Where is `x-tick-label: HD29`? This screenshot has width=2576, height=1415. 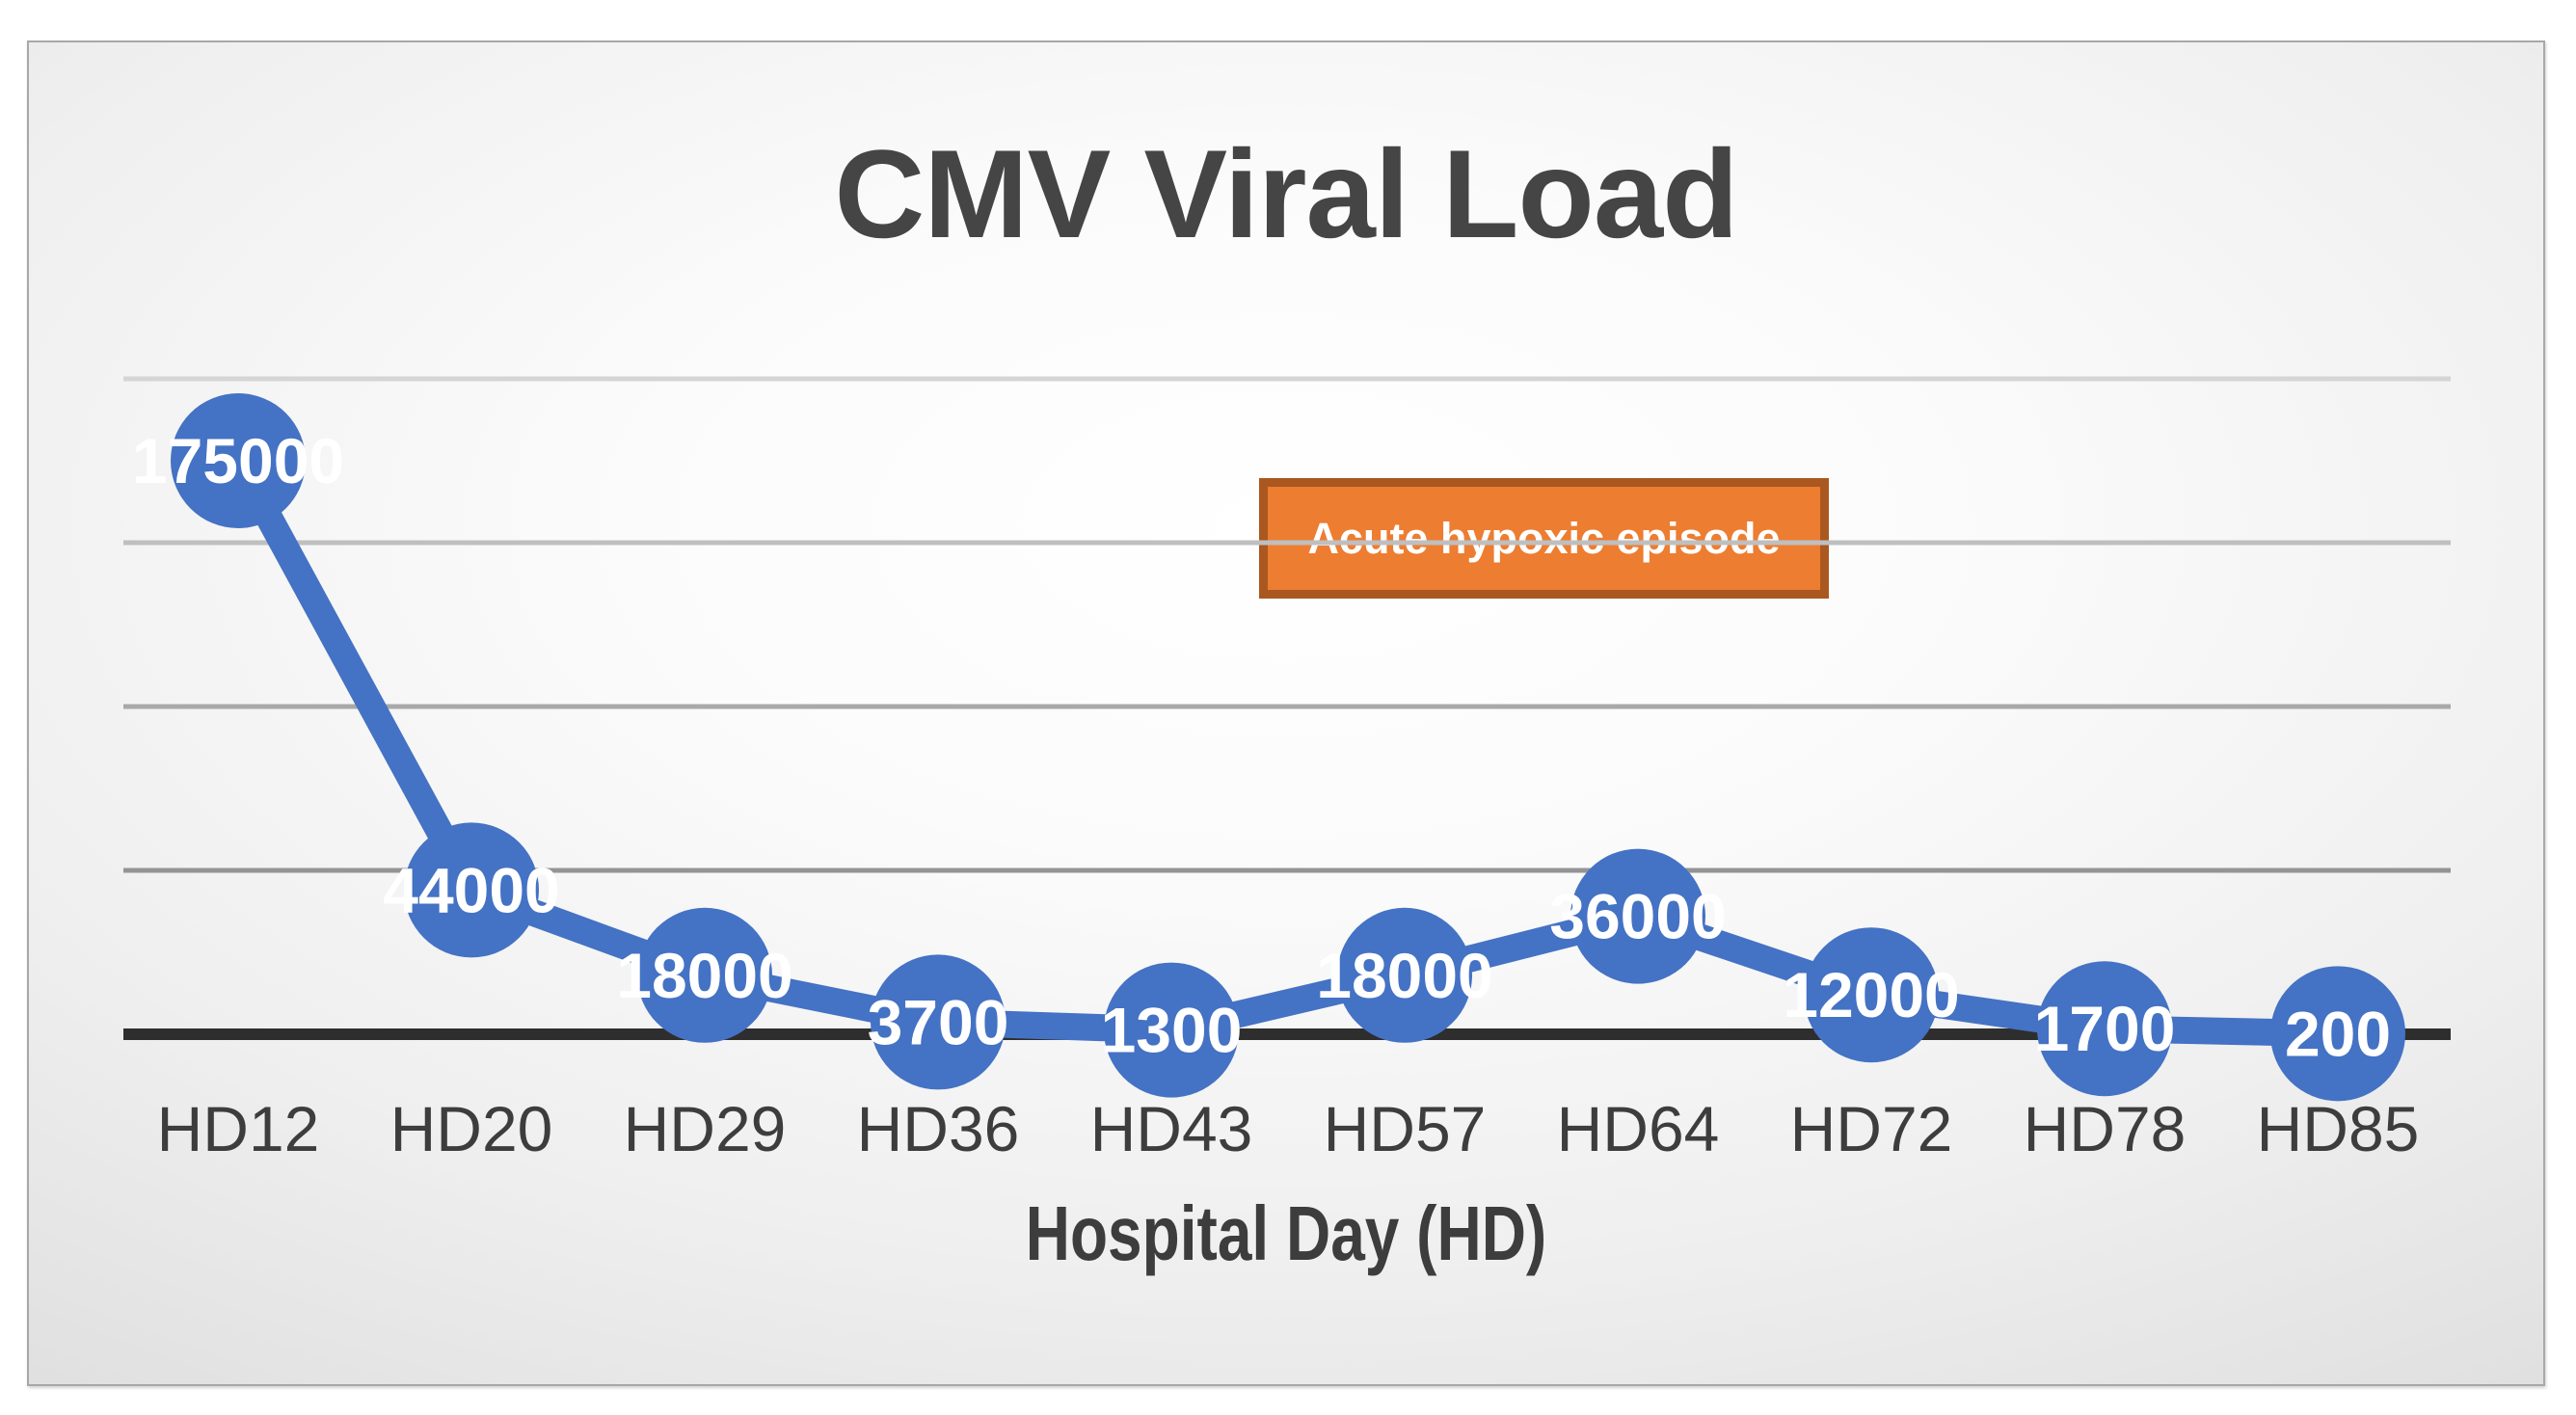
x-tick-label: HD29 is located at coordinates (705, 1128).